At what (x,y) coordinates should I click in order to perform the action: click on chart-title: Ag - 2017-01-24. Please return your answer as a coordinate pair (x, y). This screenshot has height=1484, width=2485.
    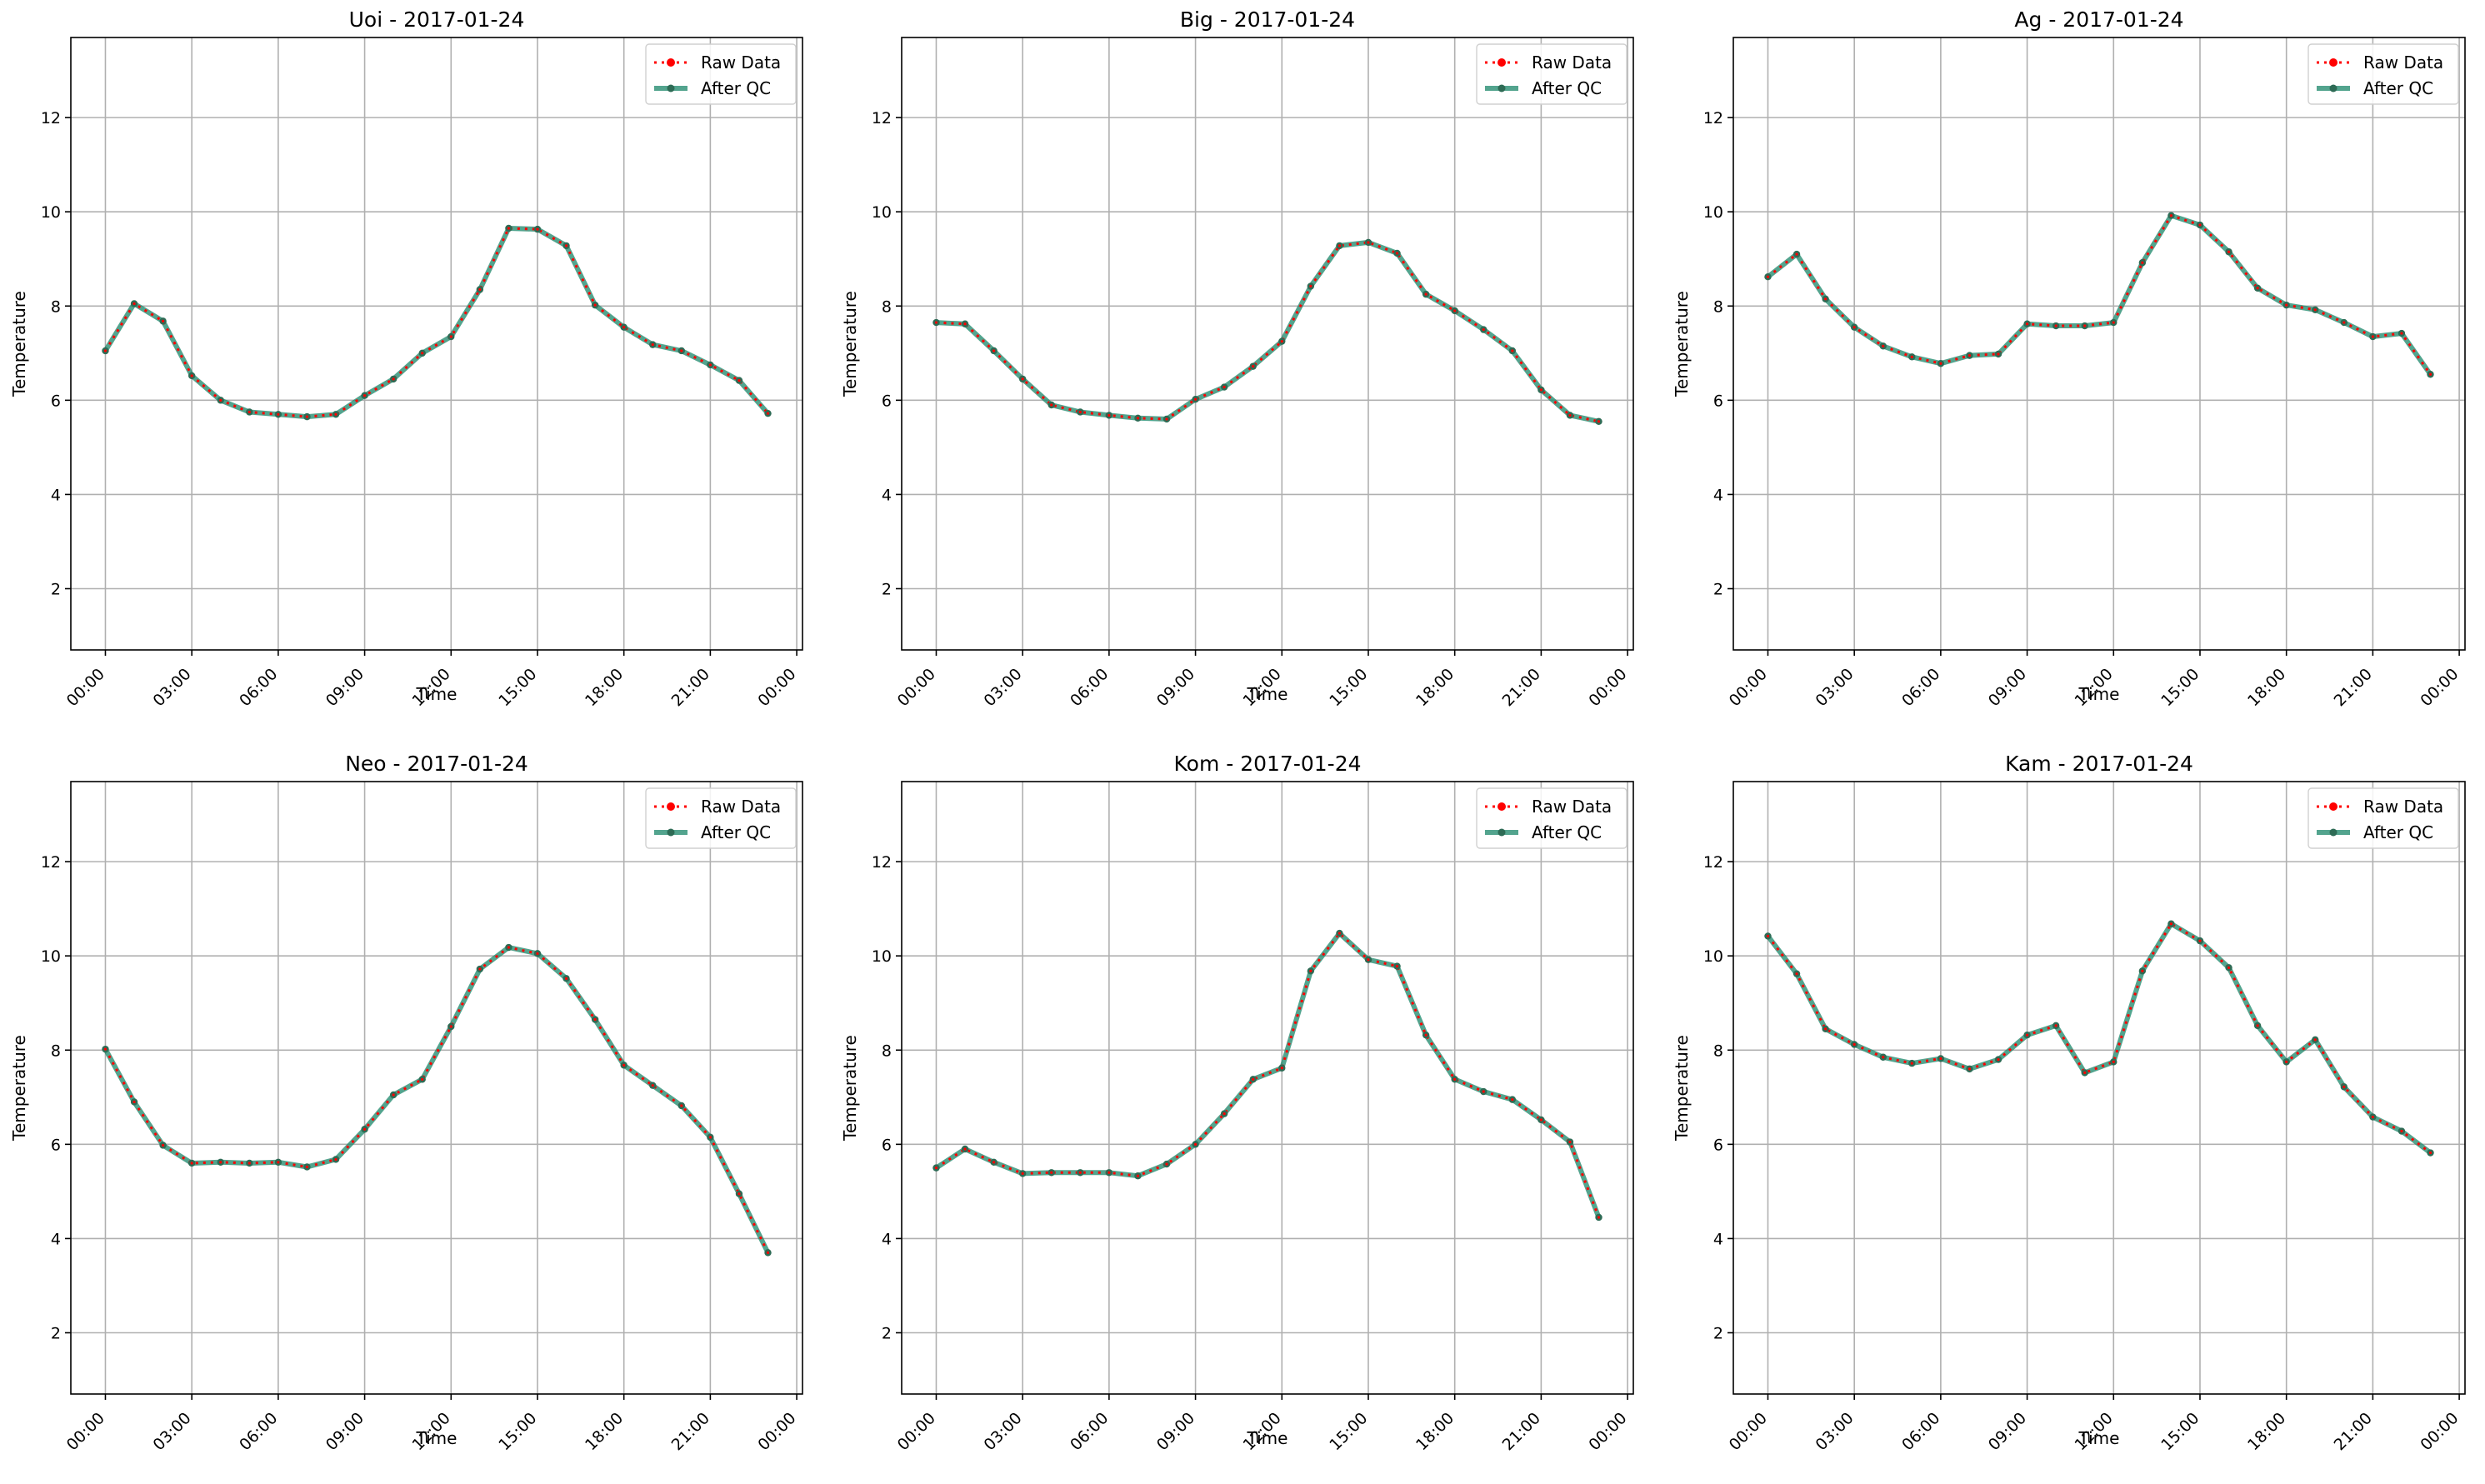
    Looking at the image, I should click on (2098, 19).